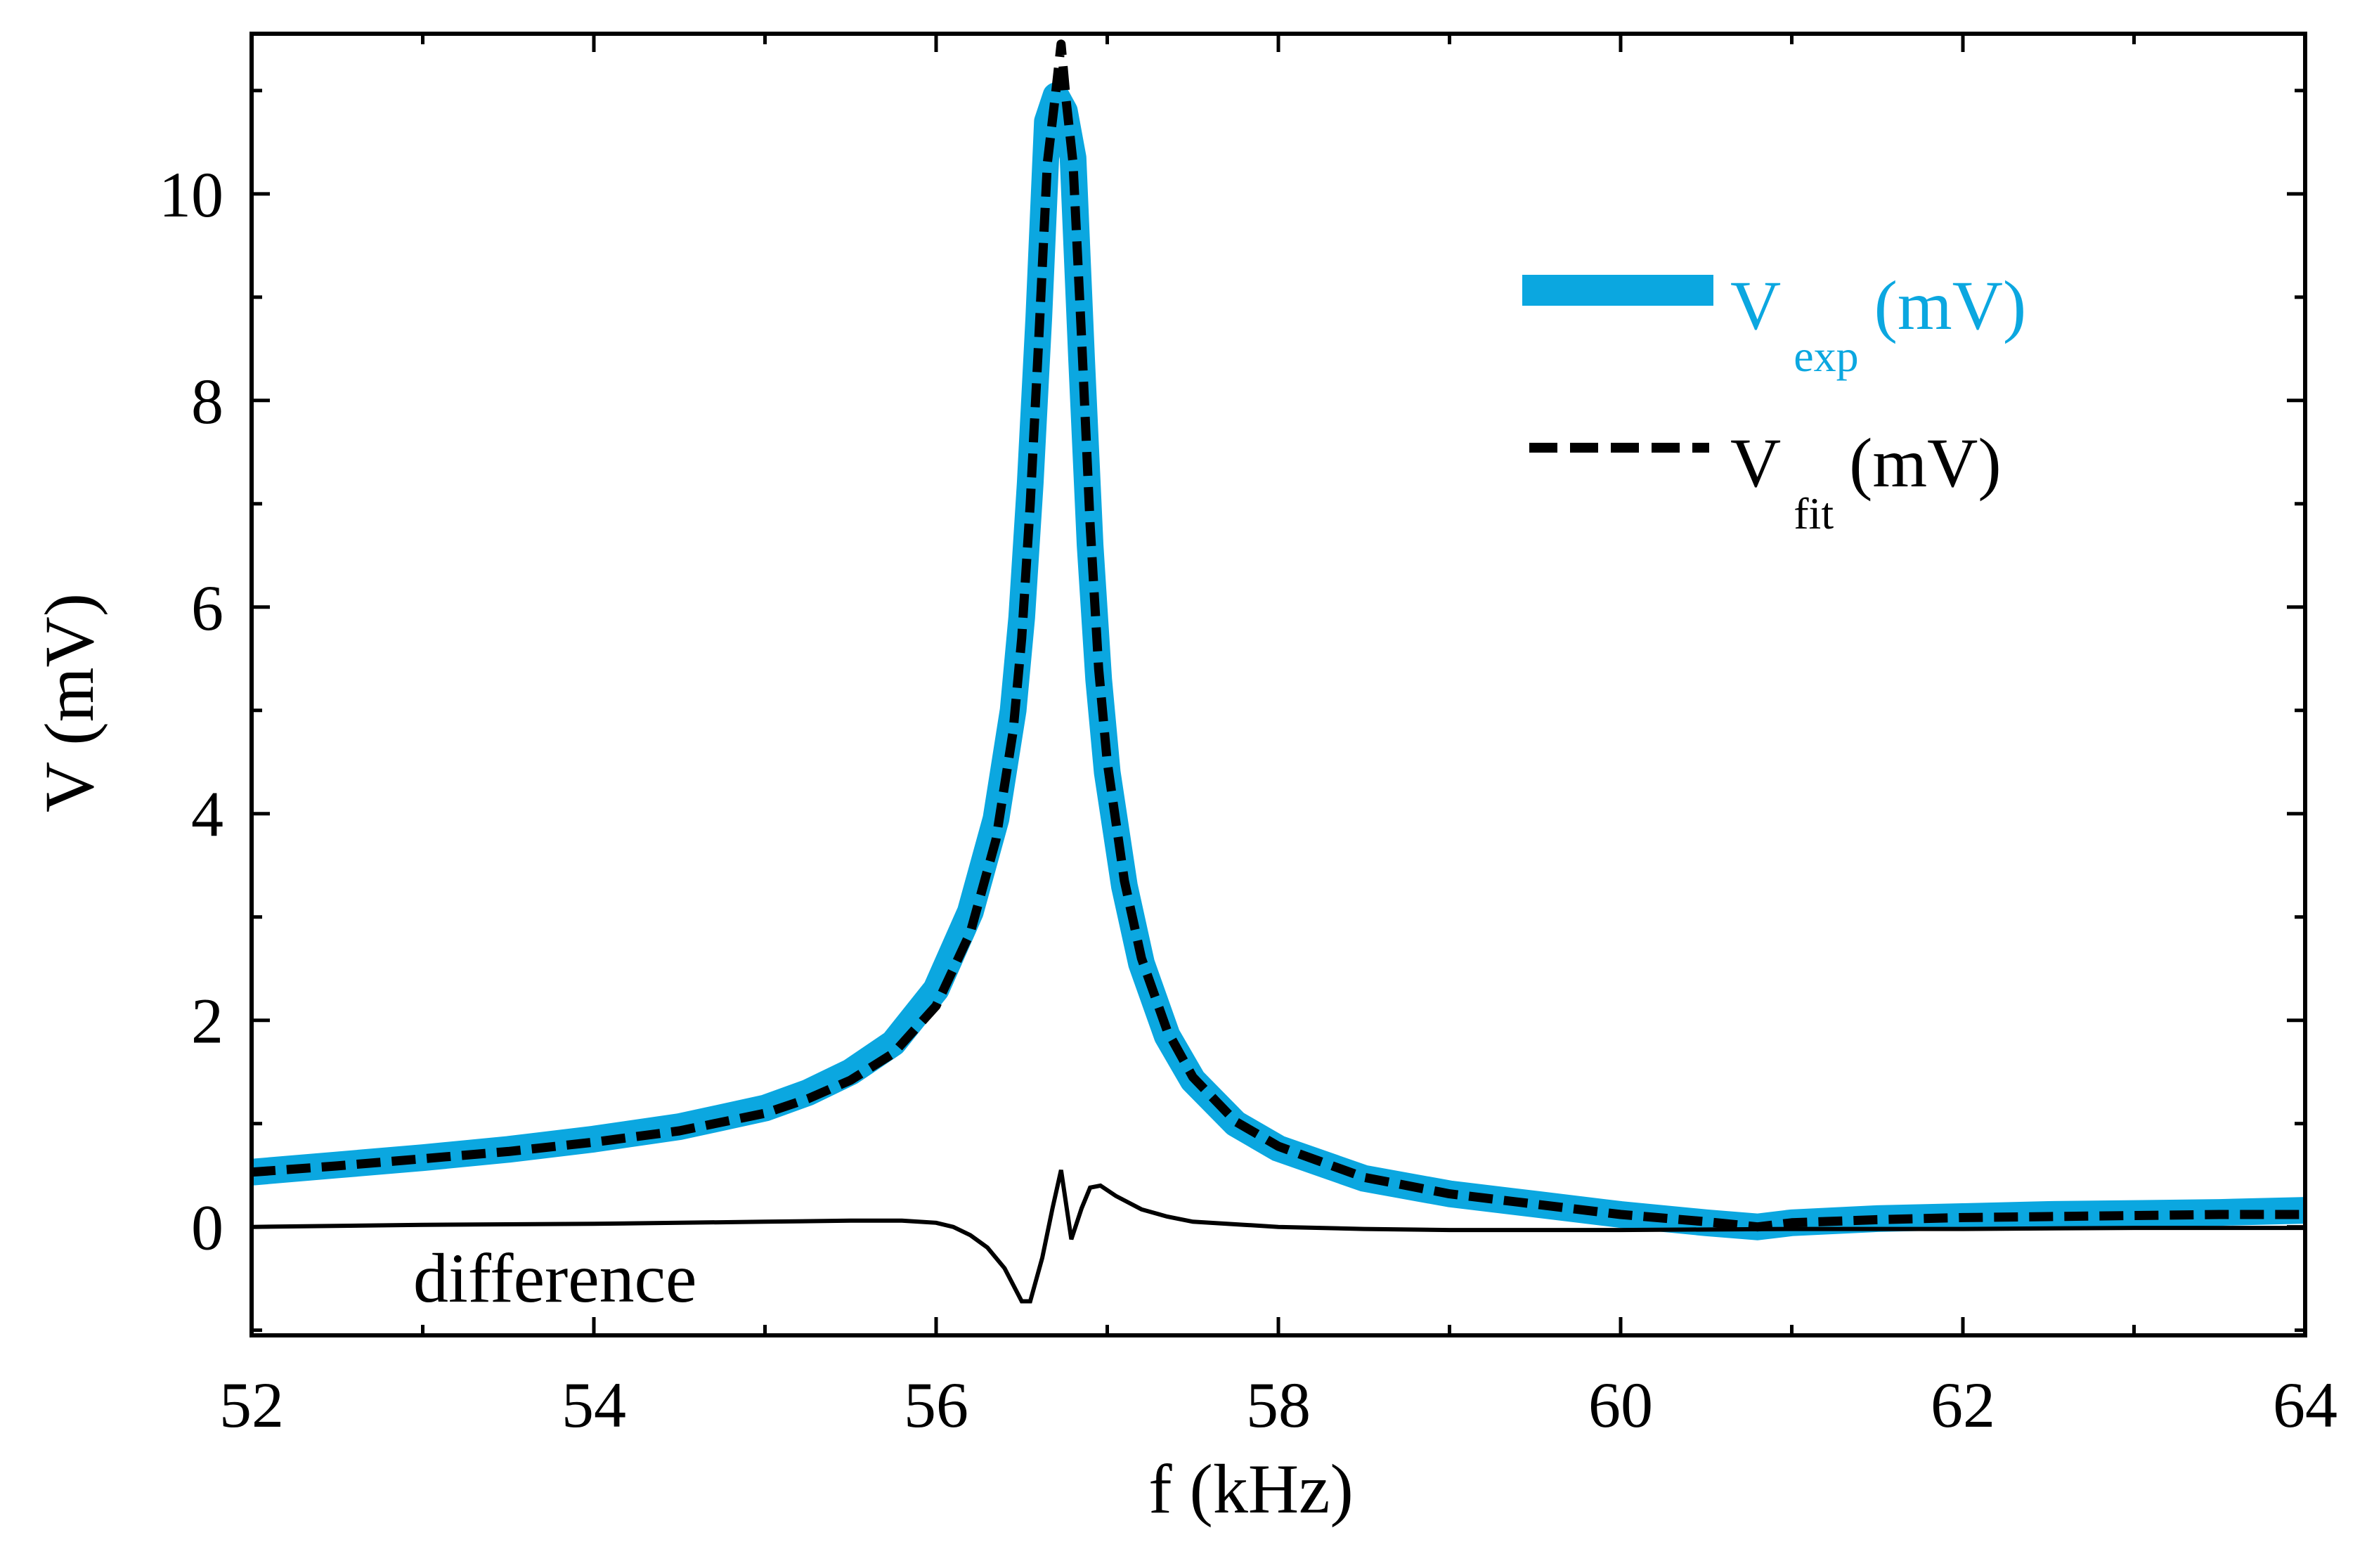  What do you see at coordinates (207, 401) in the screenshot?
I see `y-tick-label: 8` at bounding box center [207, 401].